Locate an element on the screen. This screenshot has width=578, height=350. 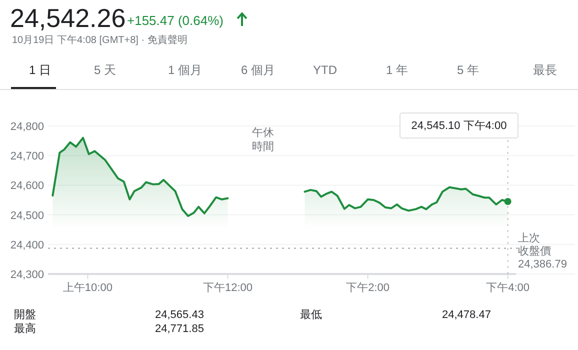
ref-line-label: 上次收盤價24,386.79 is located at coordinates (542, 250).